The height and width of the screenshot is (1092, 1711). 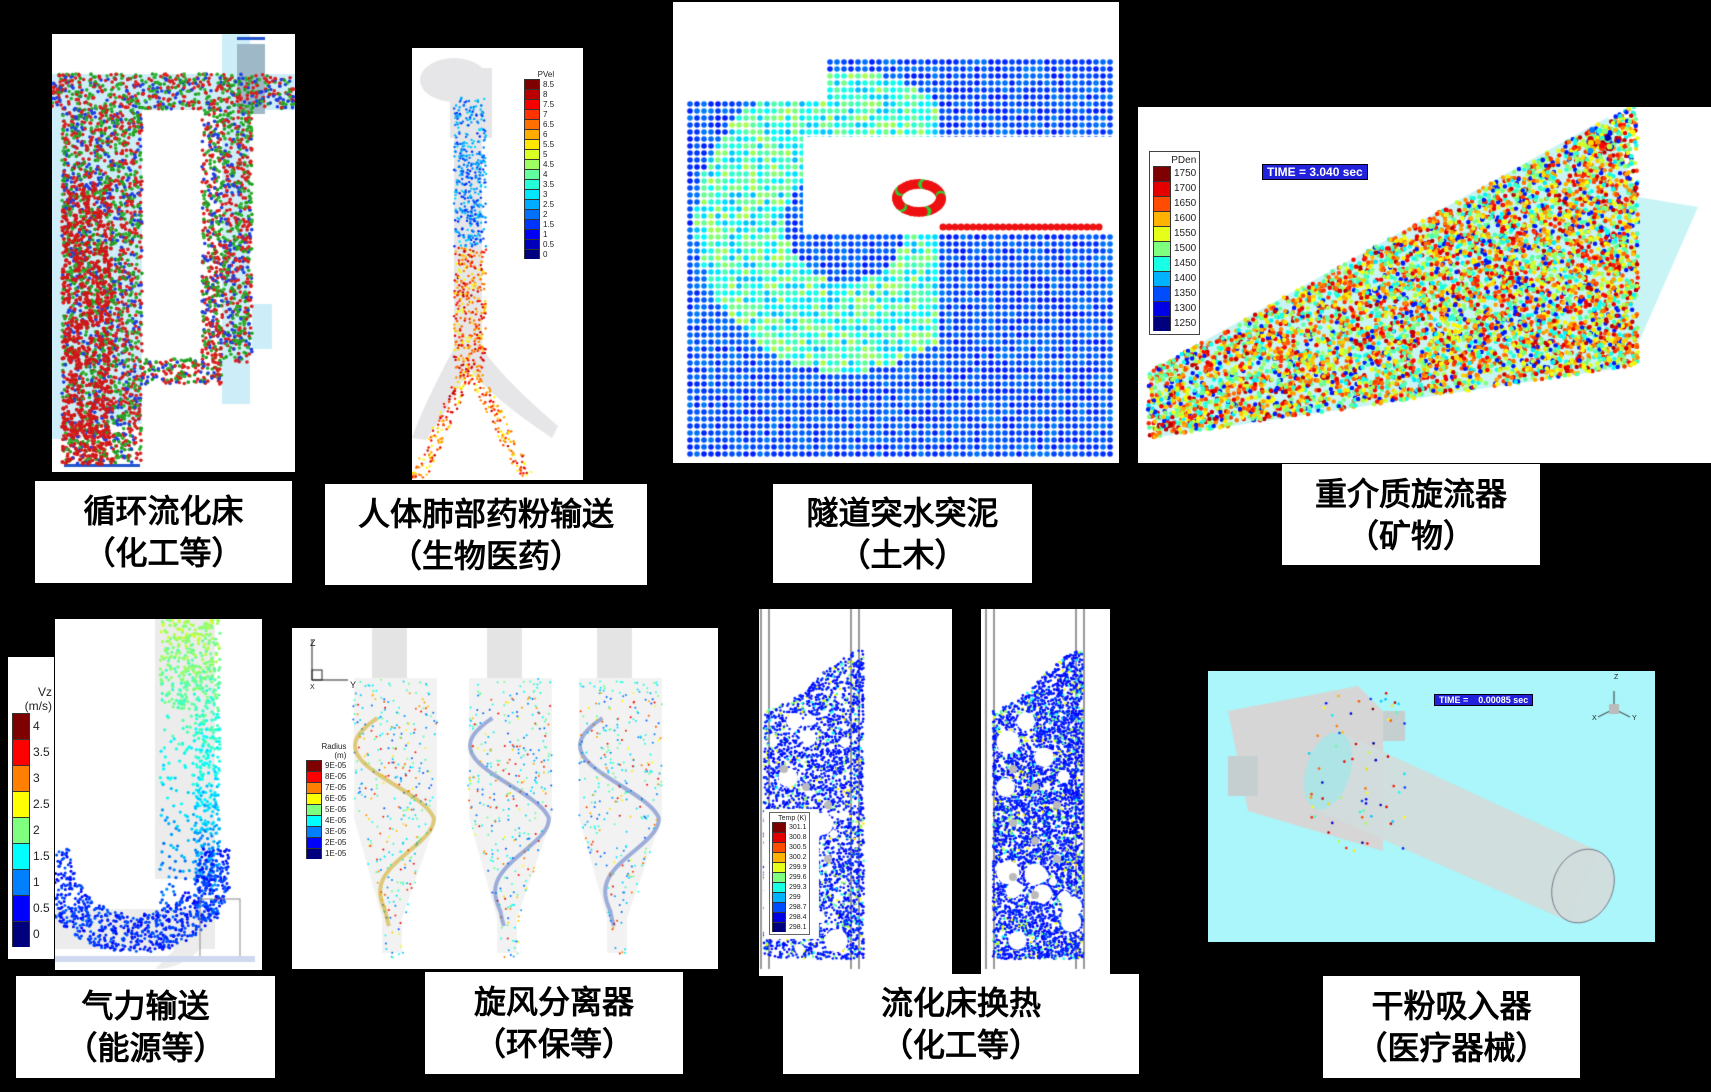 I want to click on legend-label: 301.1, so click(x=798, y=827).